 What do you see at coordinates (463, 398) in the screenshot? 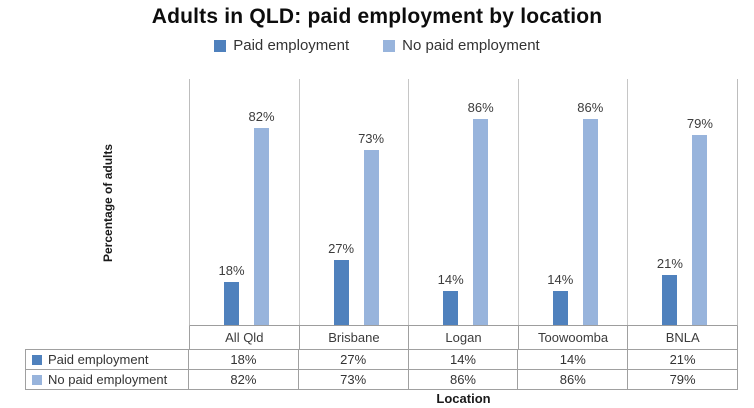
I see `x-axis-title: Location` at bounding box center [463, 398].